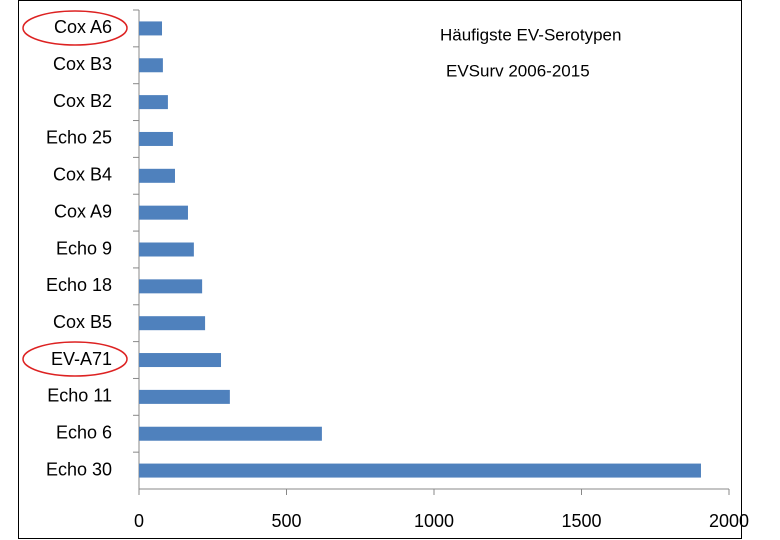 The width and height of the screenshot is (780, 540). What do you see at coordinates (581, 521) in the screenshot?
I see `x-tick-label: 1500` at bounding box center [581, 521].